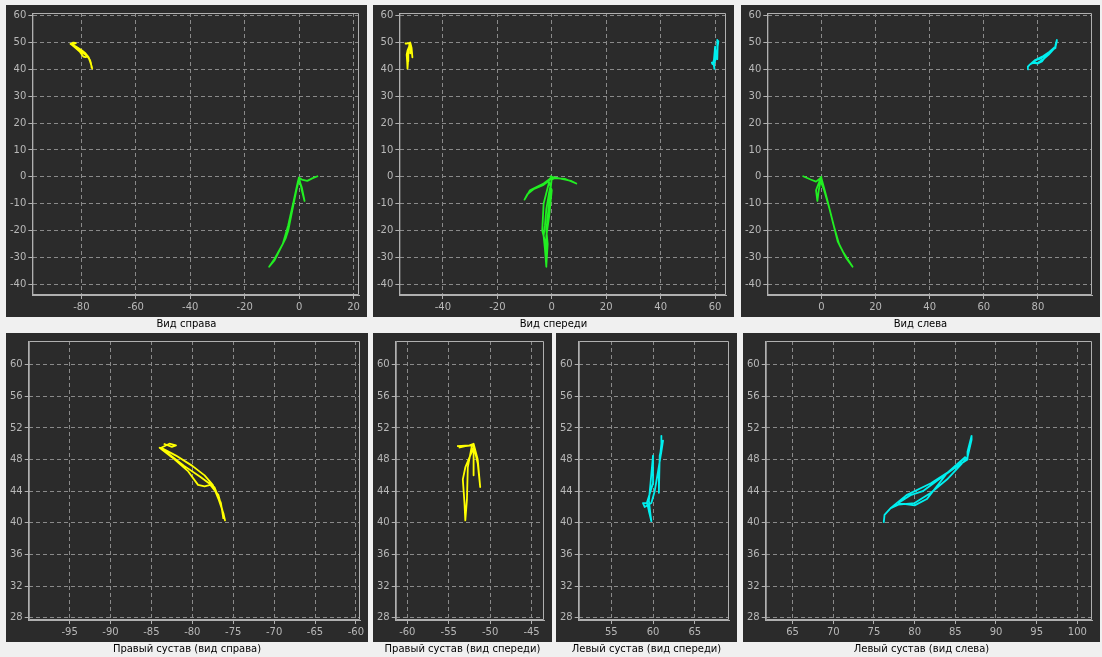 The image size is (1102, 657). What do you see at coordinates (874, 631) in the screenshot?
I see `x-tick-label: 75` at bounding box center [874, 631].